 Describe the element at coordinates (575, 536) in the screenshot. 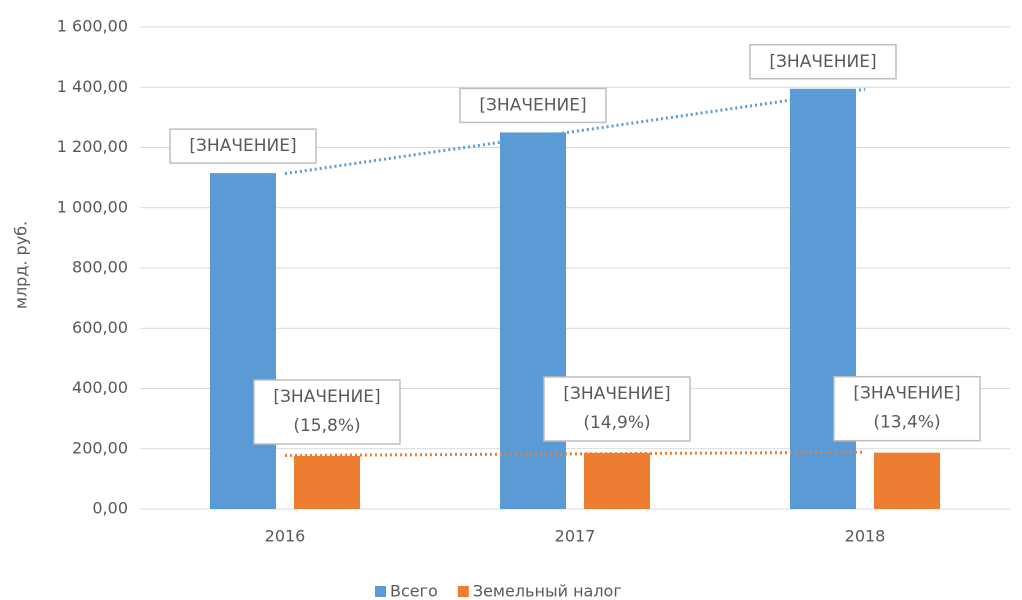

I see `x-tick-label: 2017` at that location.